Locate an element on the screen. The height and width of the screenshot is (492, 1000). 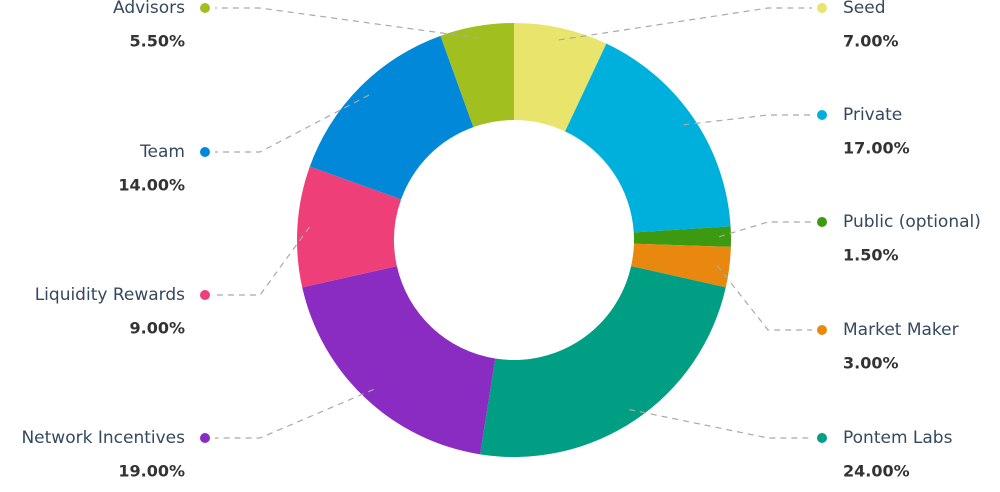
value-label: 14.00% is located at coordinates (151, 185).